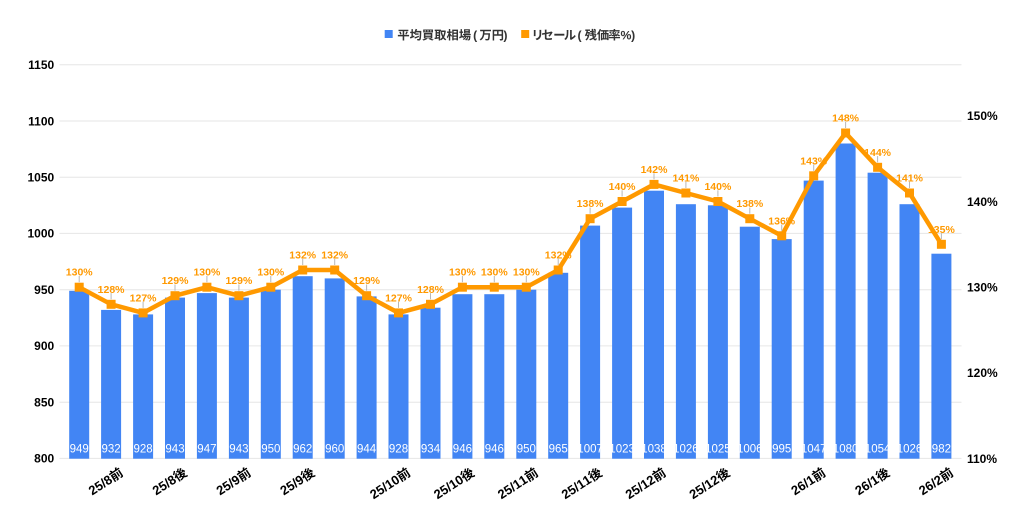 The image size is (1024, 524). I want to click on svg-text: 1080, so click(846, 450).